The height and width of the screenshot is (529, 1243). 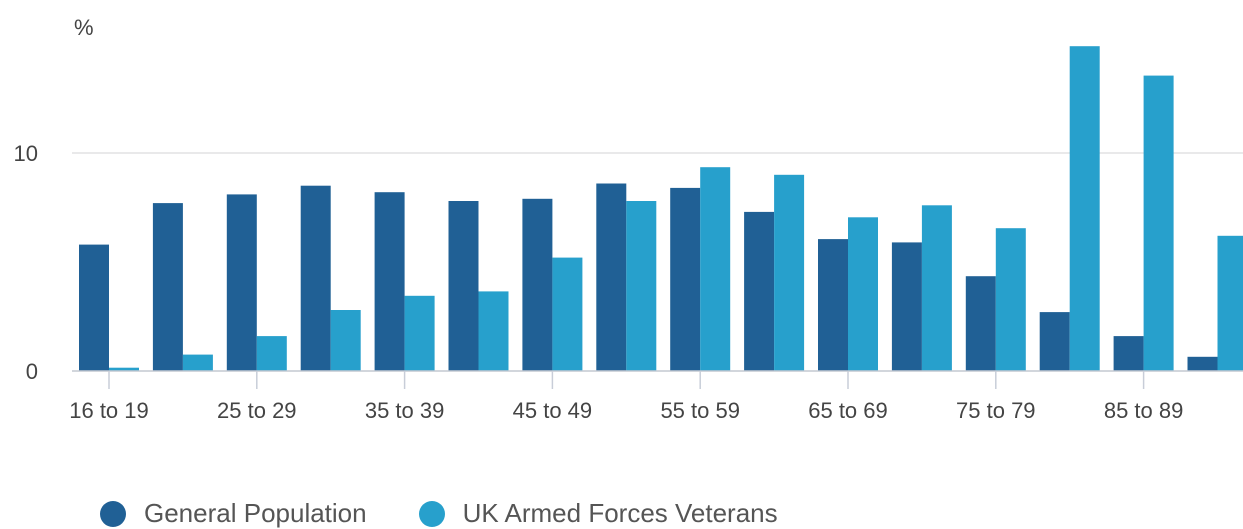 What do you see at coordinates (84, 27) in the screenshot?
I see `y-axis-unit-label: %` at bounding box center [84, 27].